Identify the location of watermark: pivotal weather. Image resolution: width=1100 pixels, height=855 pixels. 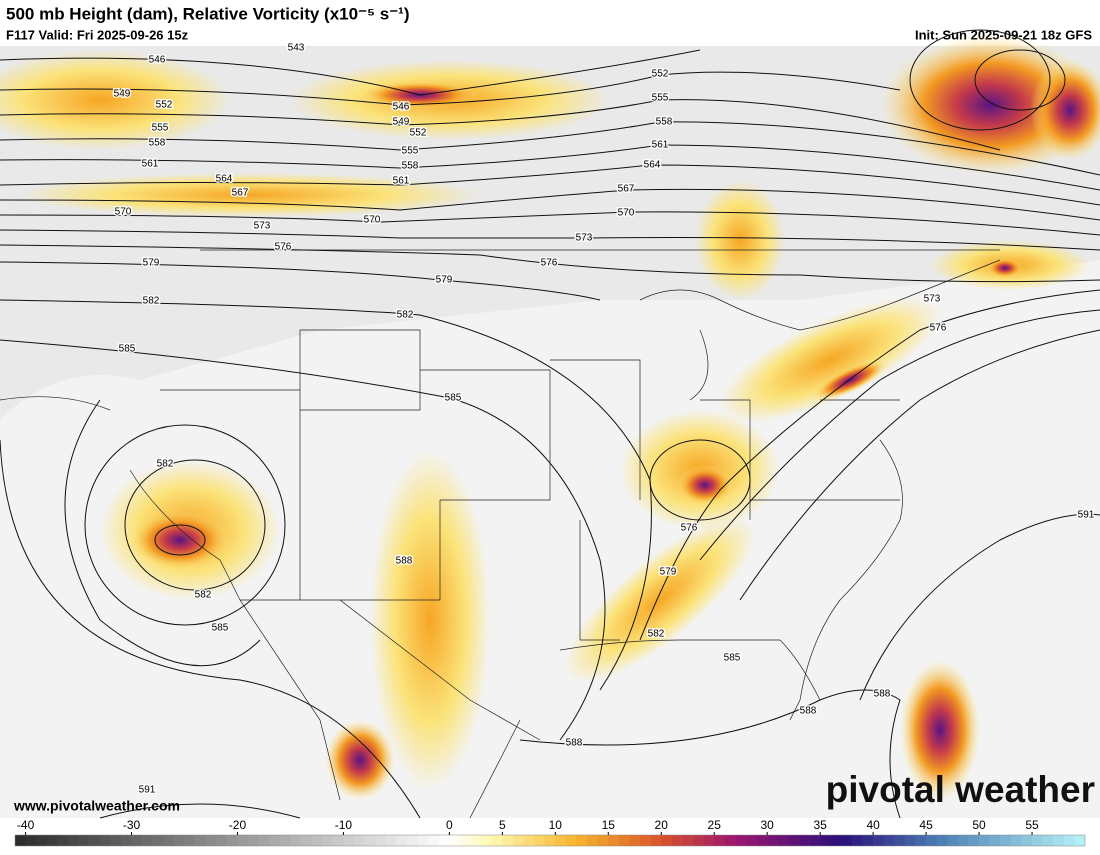
(960, 789).